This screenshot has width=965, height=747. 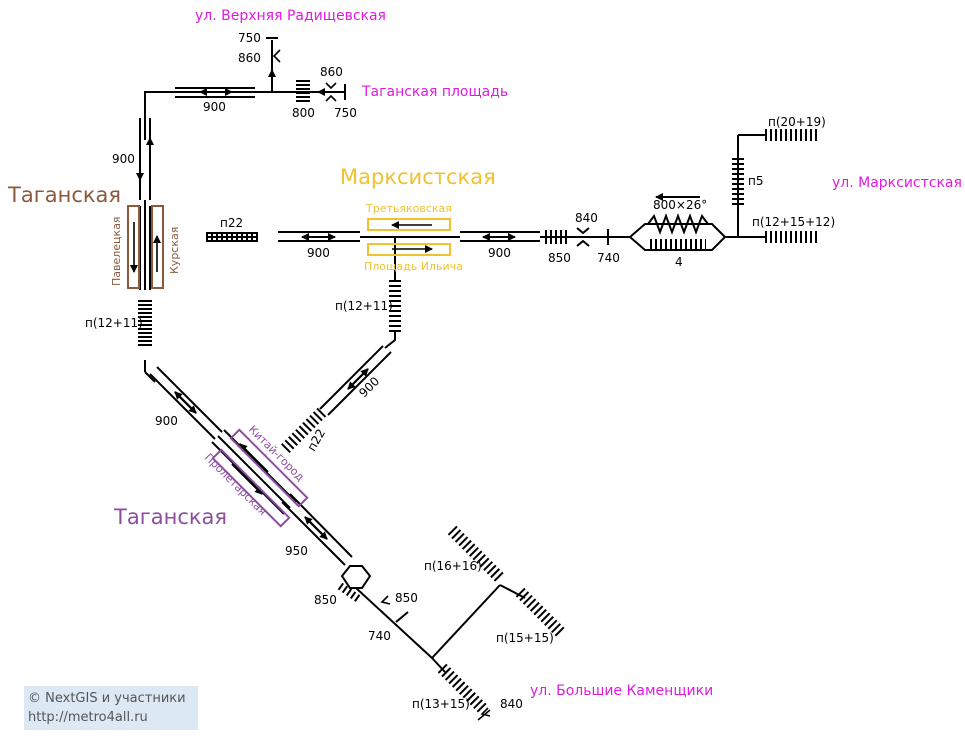 What do you see at coordinates (409, 249) in the screenshot?
I see `platform-ilyicha` at bounding box center [409, 249].